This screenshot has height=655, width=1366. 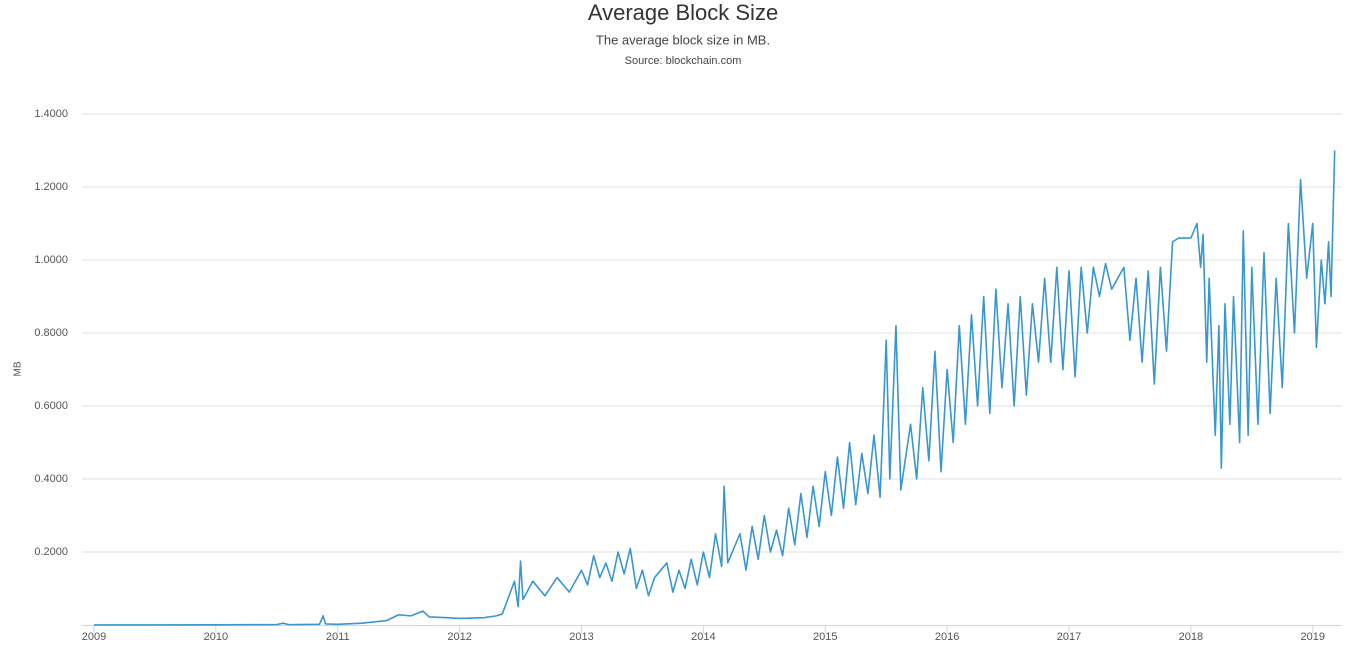 What do you see at coordinates (581, 637) in the screenshot?
I see `x-tick-label: 2013` at bounding box center [581, 637].